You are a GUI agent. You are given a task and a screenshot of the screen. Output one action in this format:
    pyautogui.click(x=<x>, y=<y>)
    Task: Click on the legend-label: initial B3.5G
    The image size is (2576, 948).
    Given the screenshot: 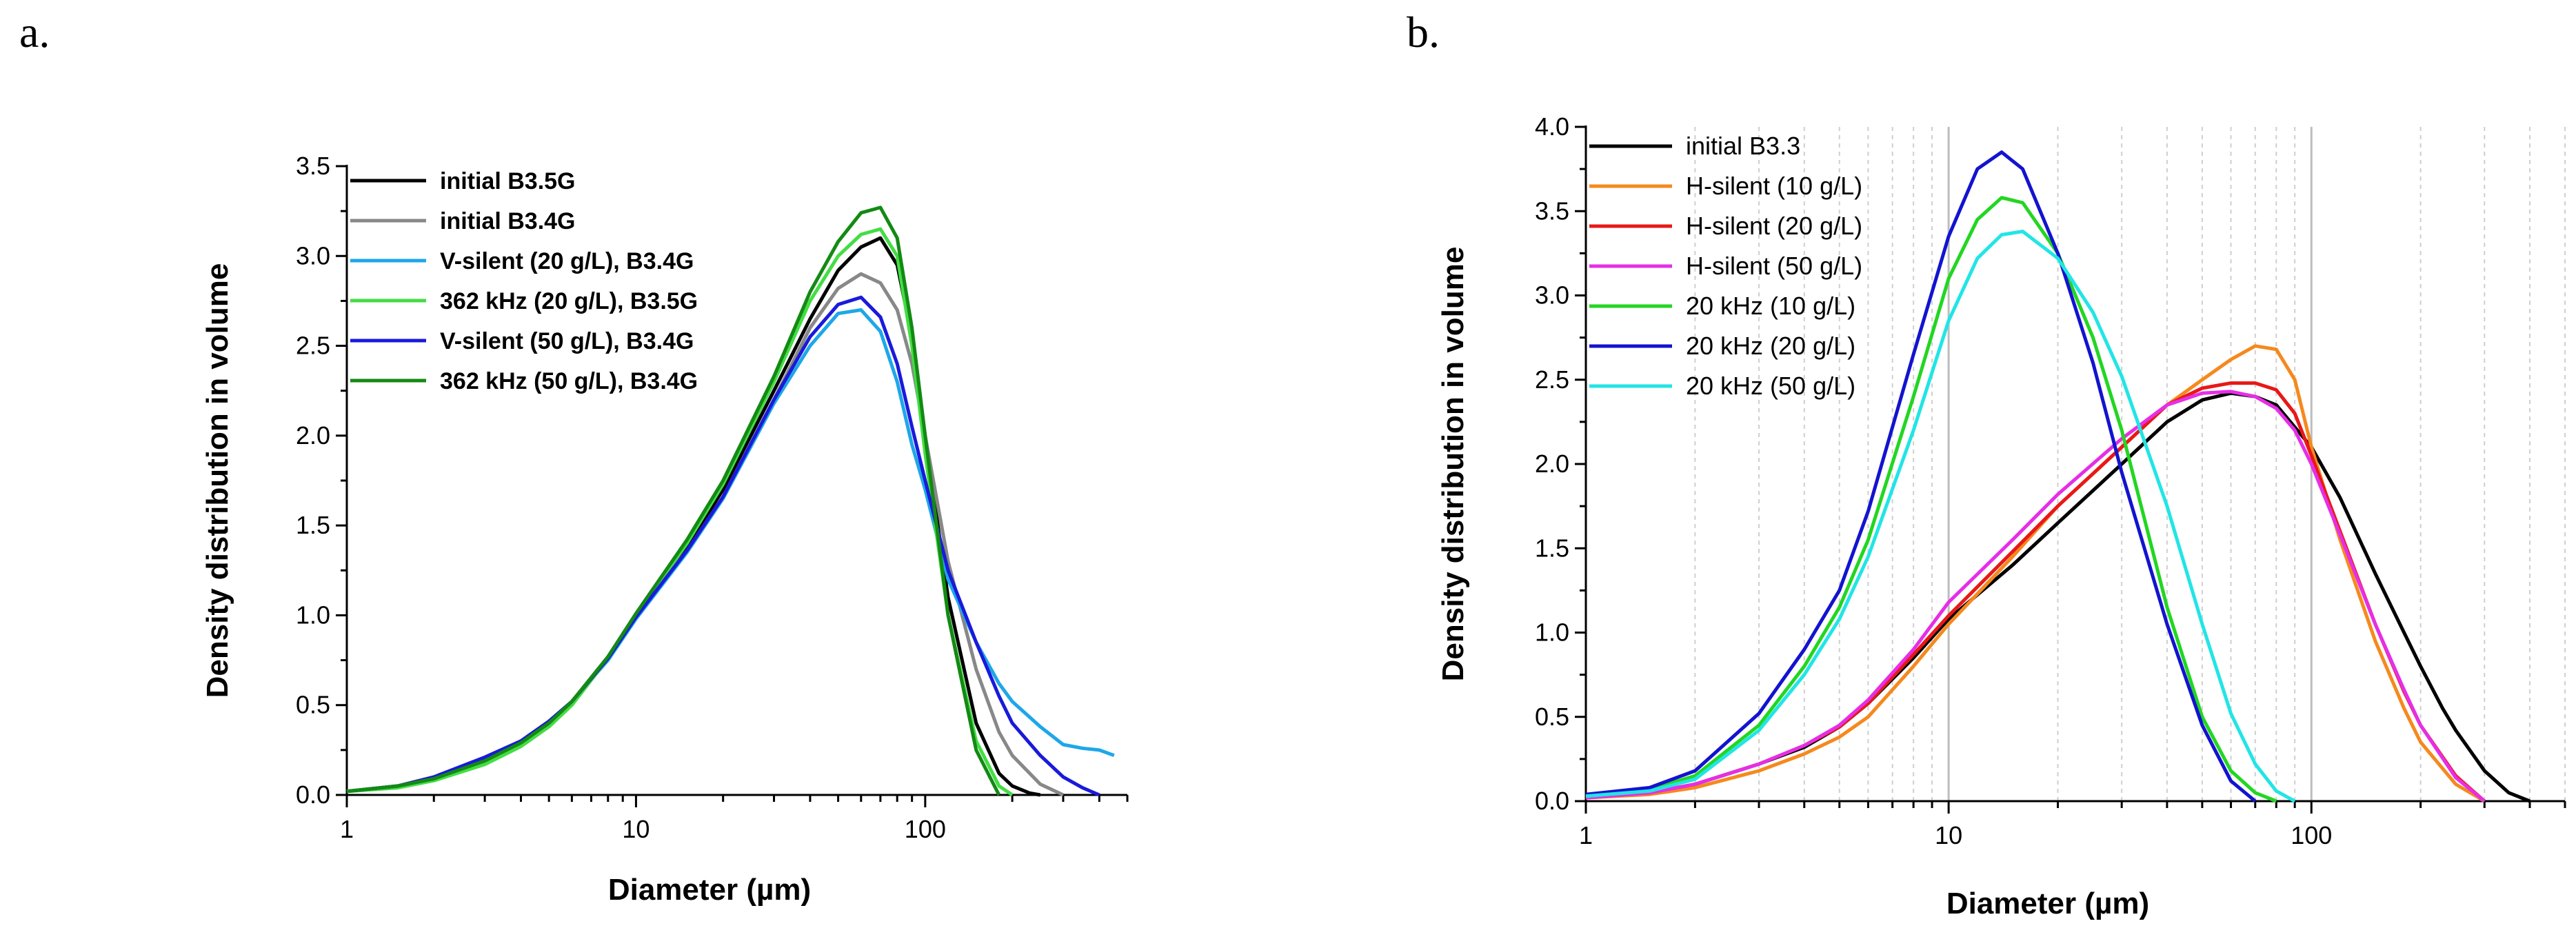 What is the action you would take?
    pyautogui.click(x=508, y=181)
    